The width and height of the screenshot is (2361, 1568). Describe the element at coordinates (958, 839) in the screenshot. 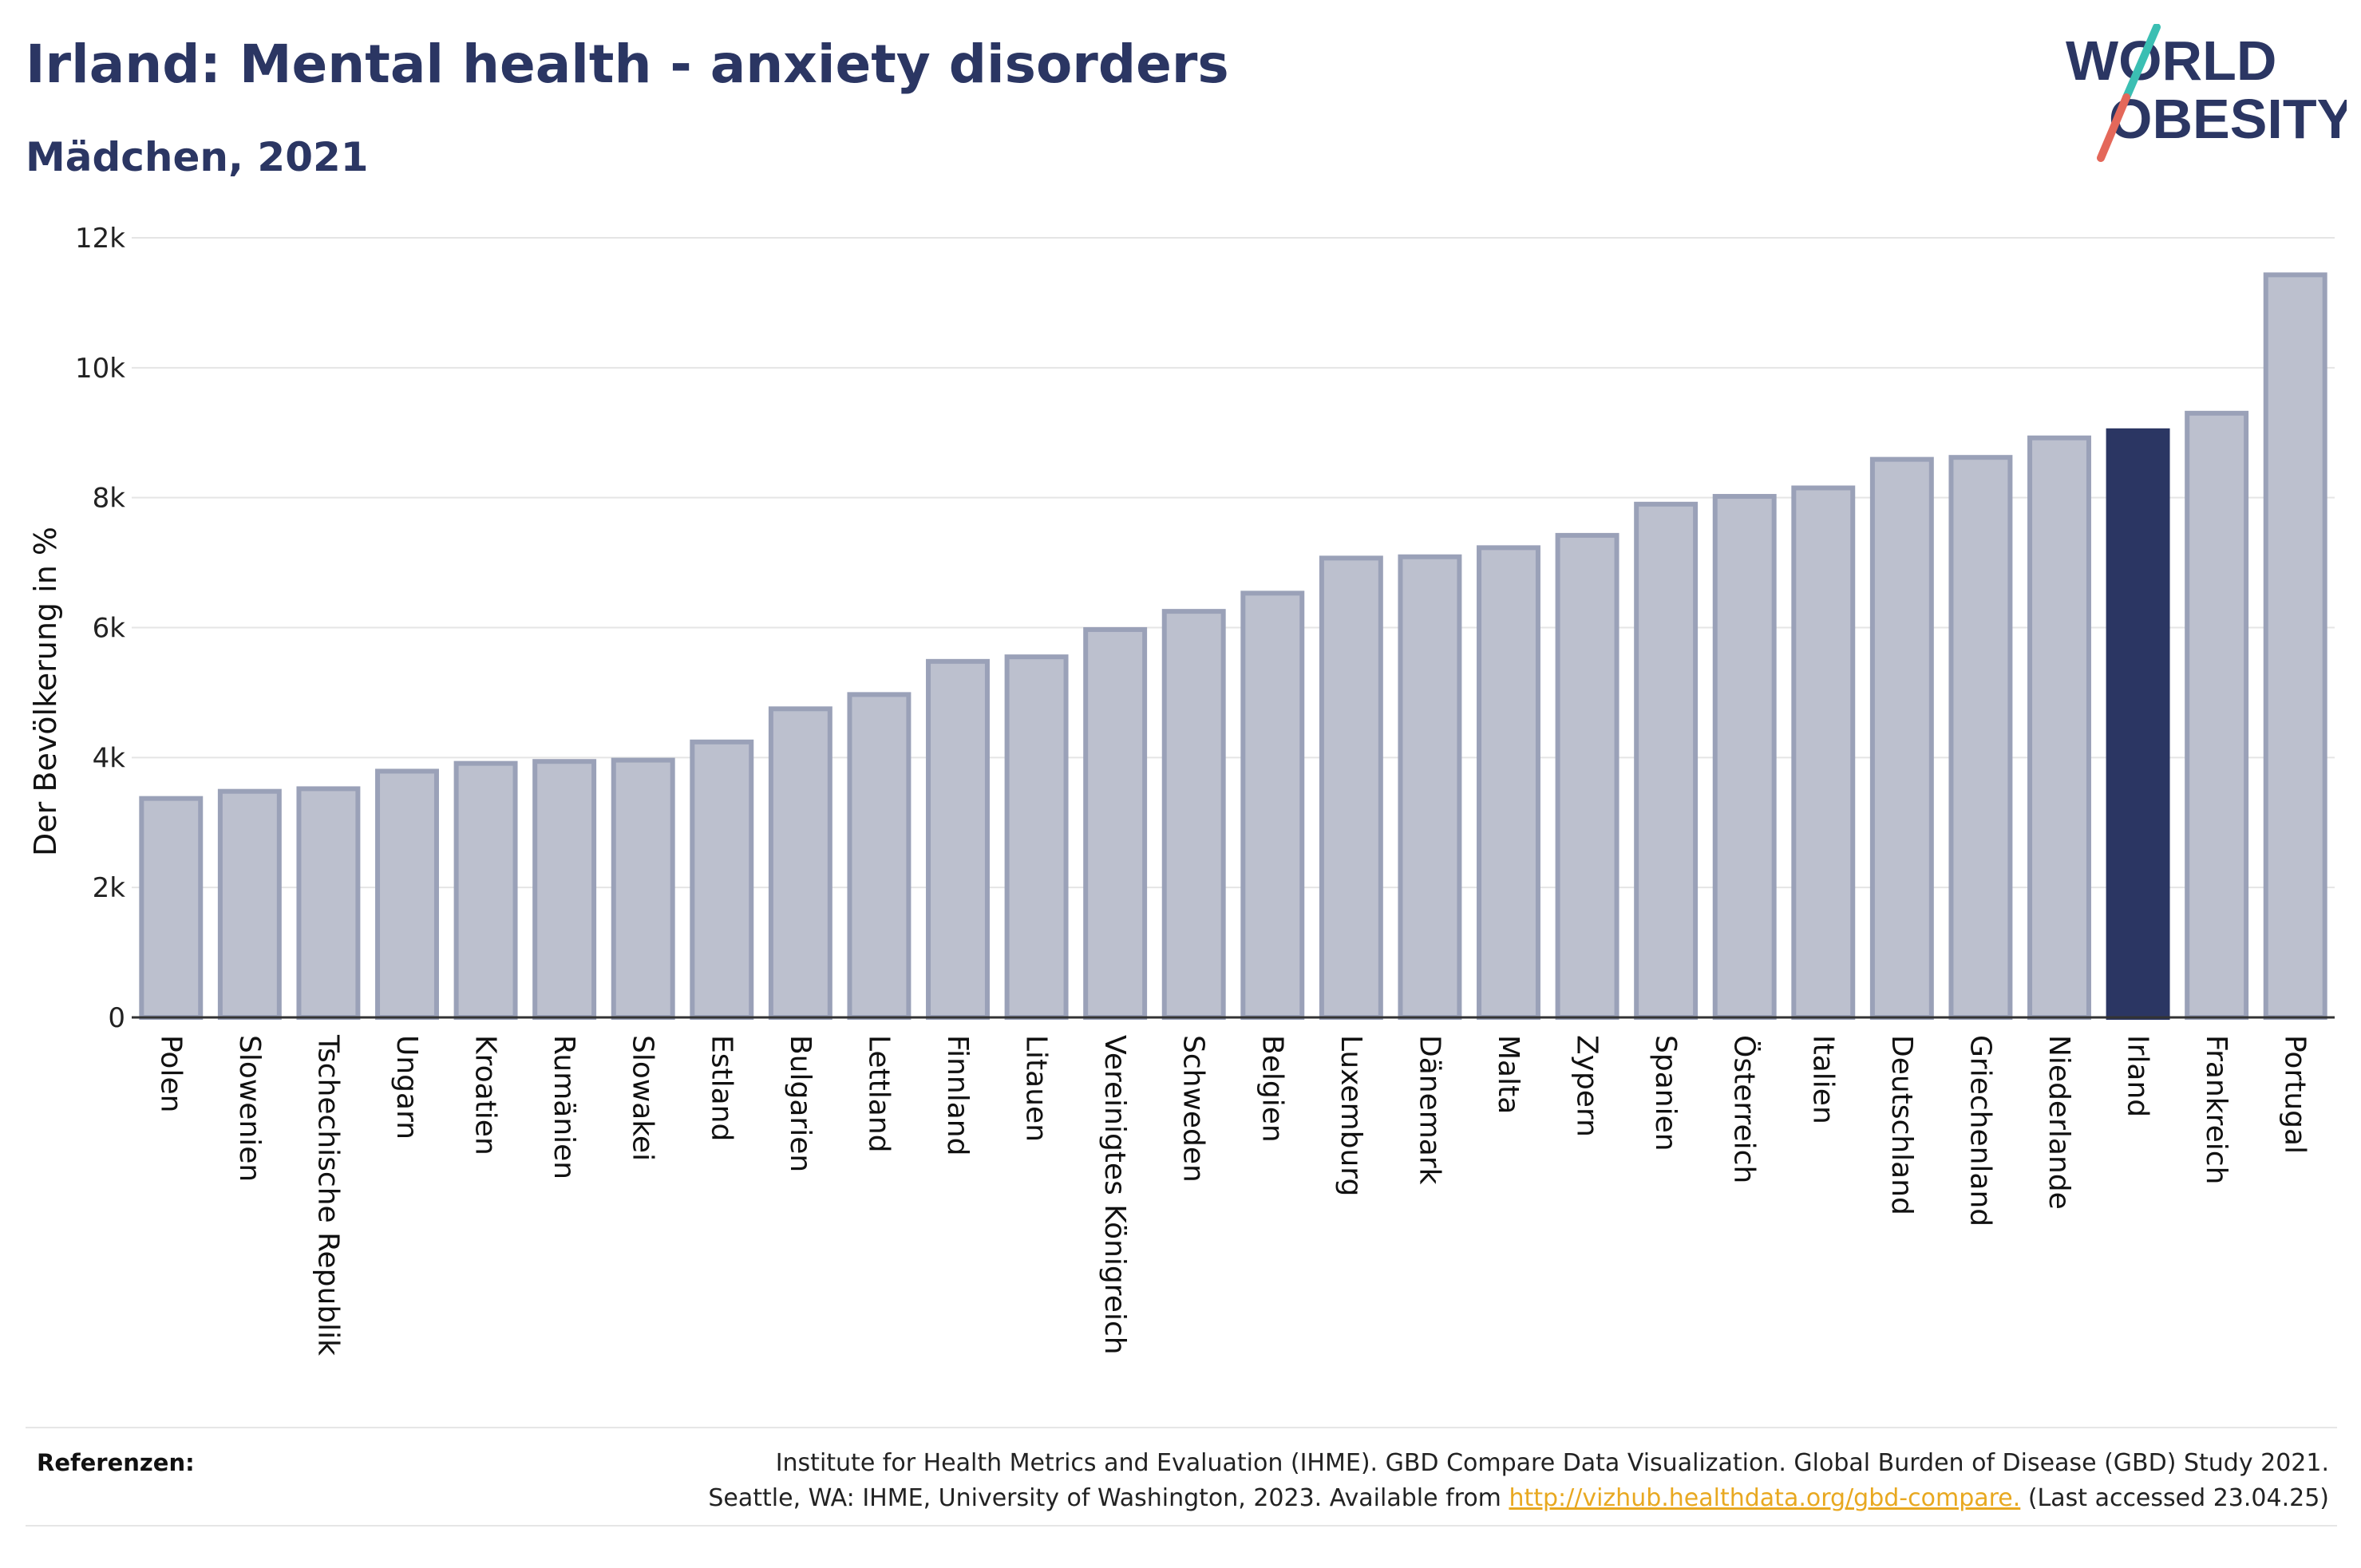

I see `bar-finnland` at that location.